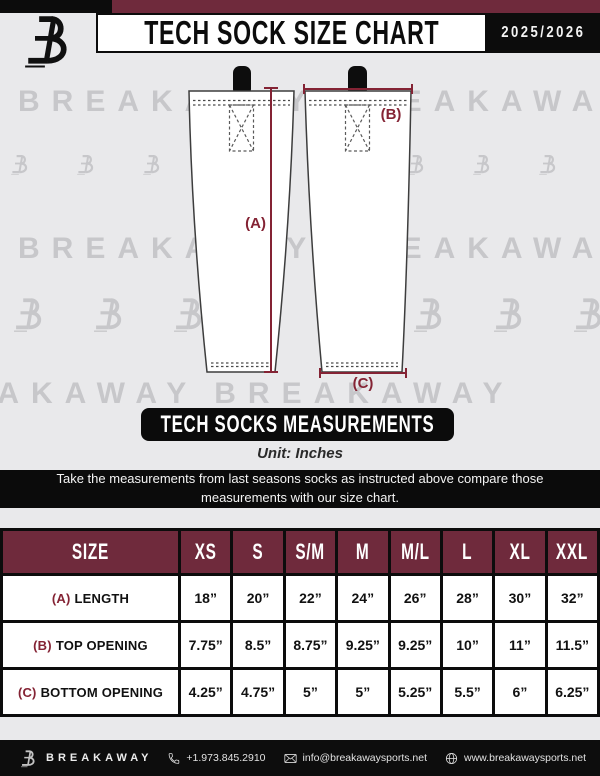  I want to click on globe-icon, so click(451, 758).